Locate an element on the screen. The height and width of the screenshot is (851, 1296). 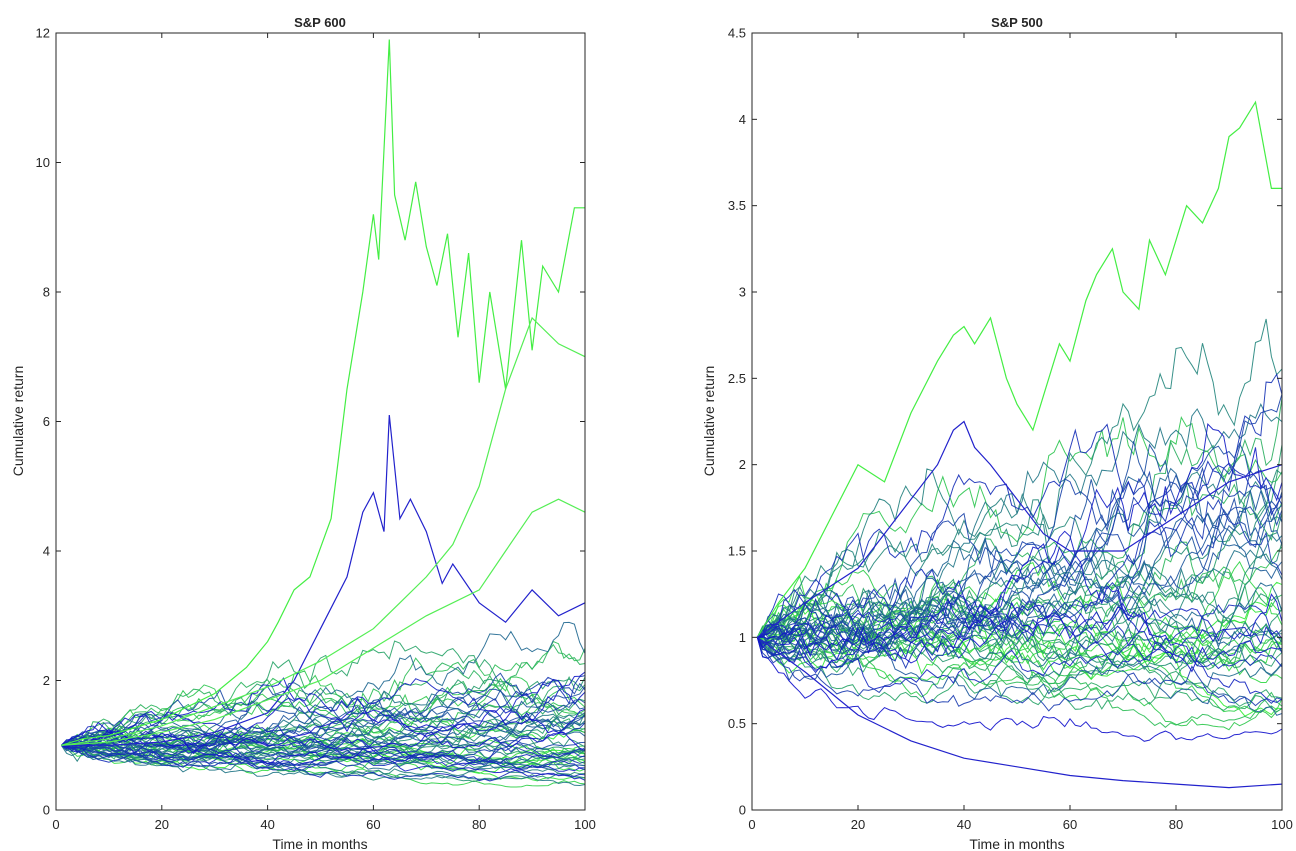
y-tick-label: 0.5 is located at coordinates (737, 723).